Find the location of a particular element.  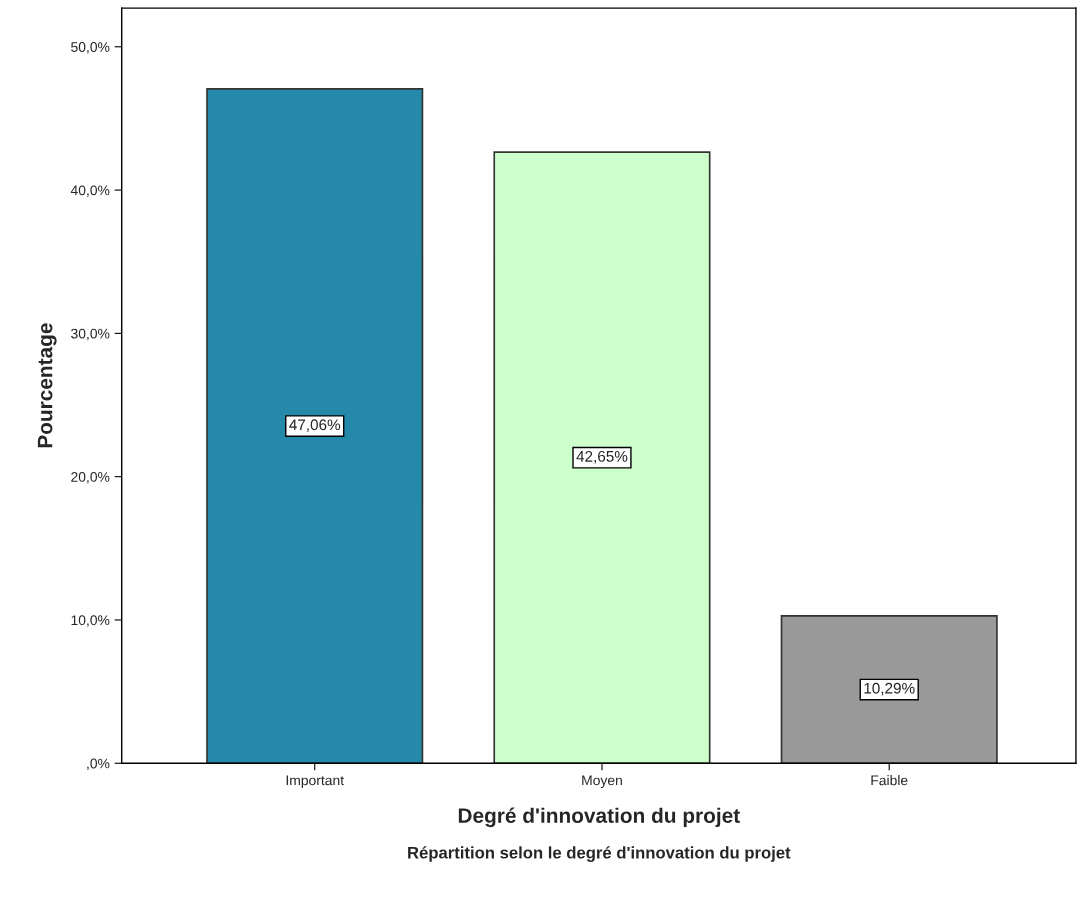

y-tick-label: ,0% is located at coordinates (98, 764).